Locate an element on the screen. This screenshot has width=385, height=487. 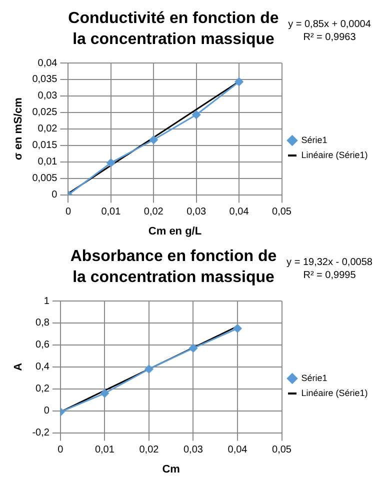
x-axis-title: Cm is located at coordinates (171, 469).